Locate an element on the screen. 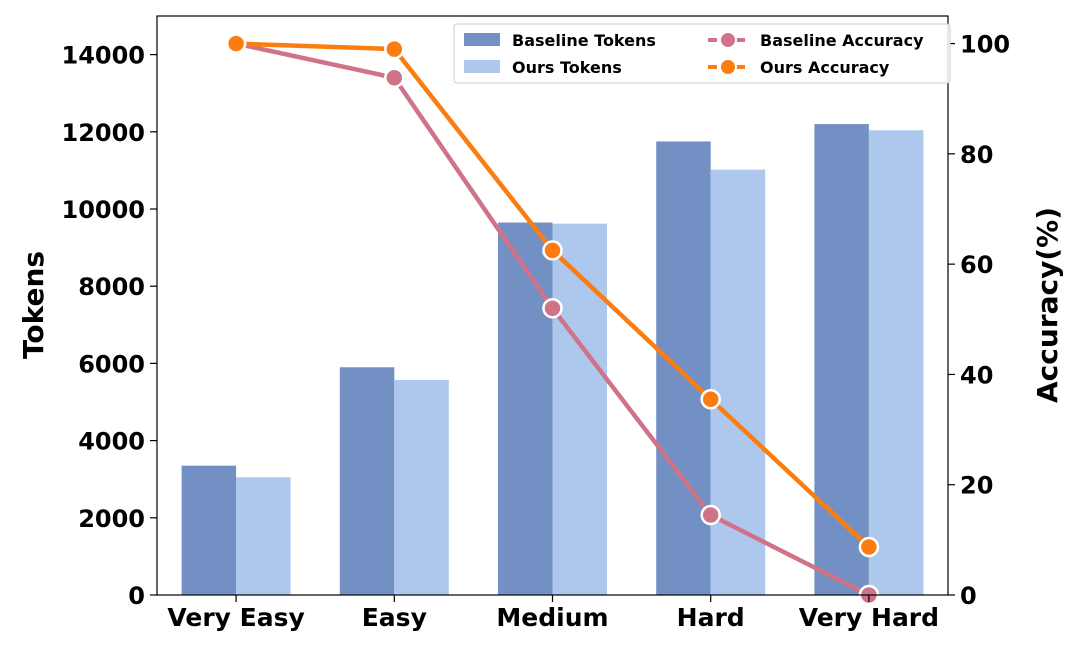 The width and height of the screenshot is (1080, 648). legend-marker-ours-accuracy is located at coordinates (728, 67).